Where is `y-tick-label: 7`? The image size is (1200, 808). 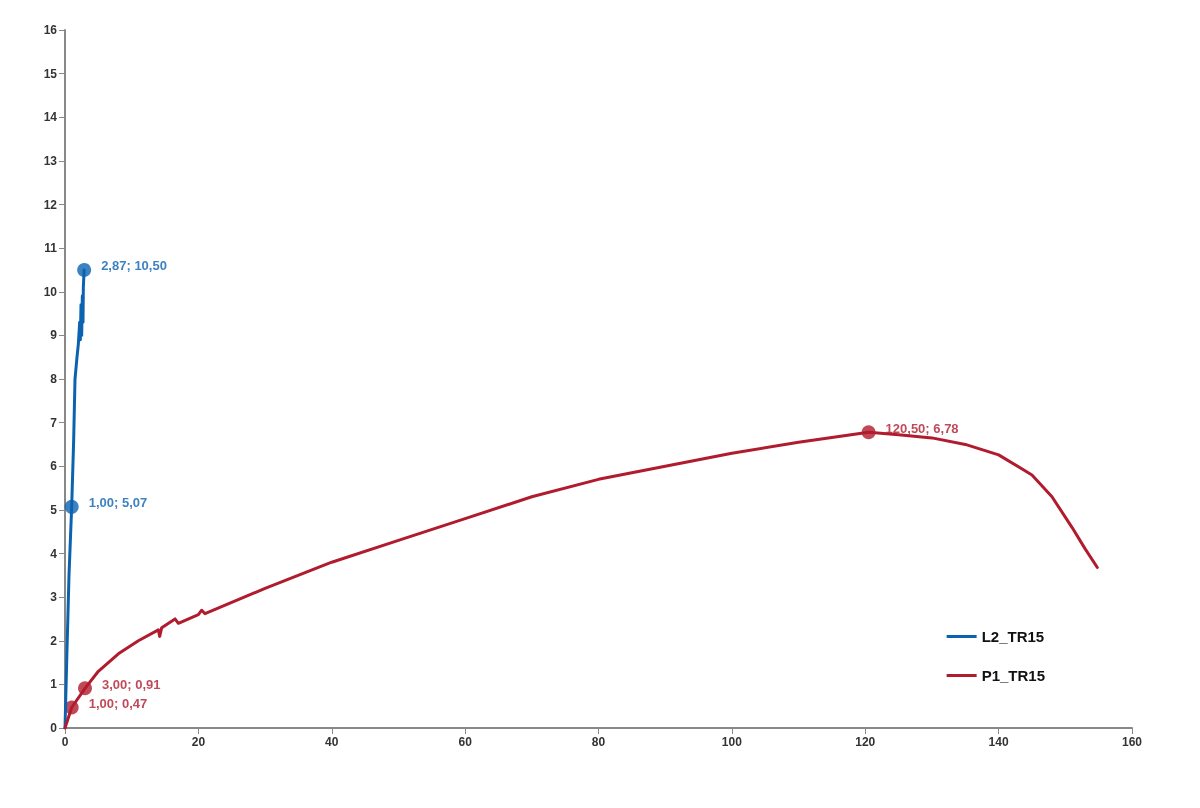 y-tick-label: 7 is located at coordinates (54, 422).